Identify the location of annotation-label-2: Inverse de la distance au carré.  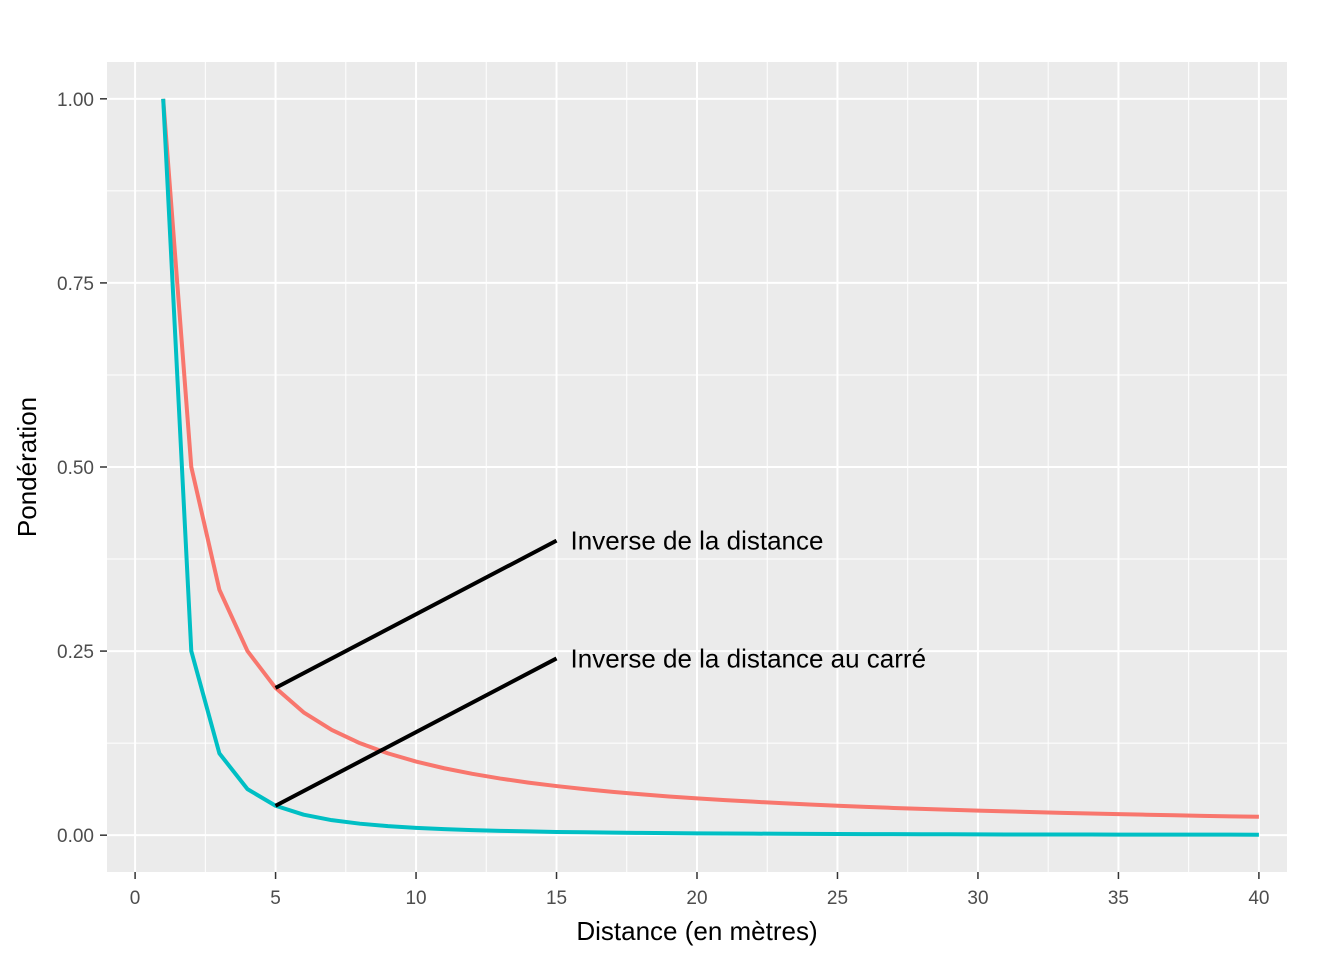
(749, 658).